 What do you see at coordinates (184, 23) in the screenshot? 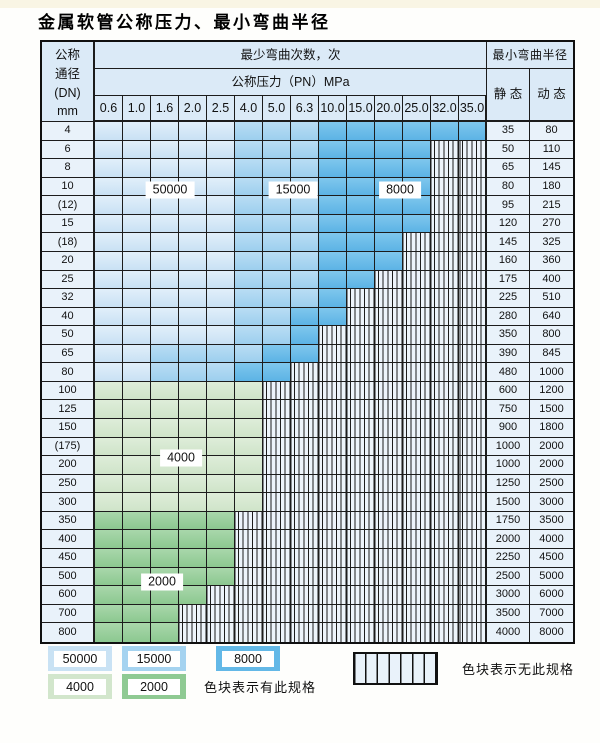
I see `page-title: 金属软管公称压力、最小弯曲半径` at bounding box center [184, 23].